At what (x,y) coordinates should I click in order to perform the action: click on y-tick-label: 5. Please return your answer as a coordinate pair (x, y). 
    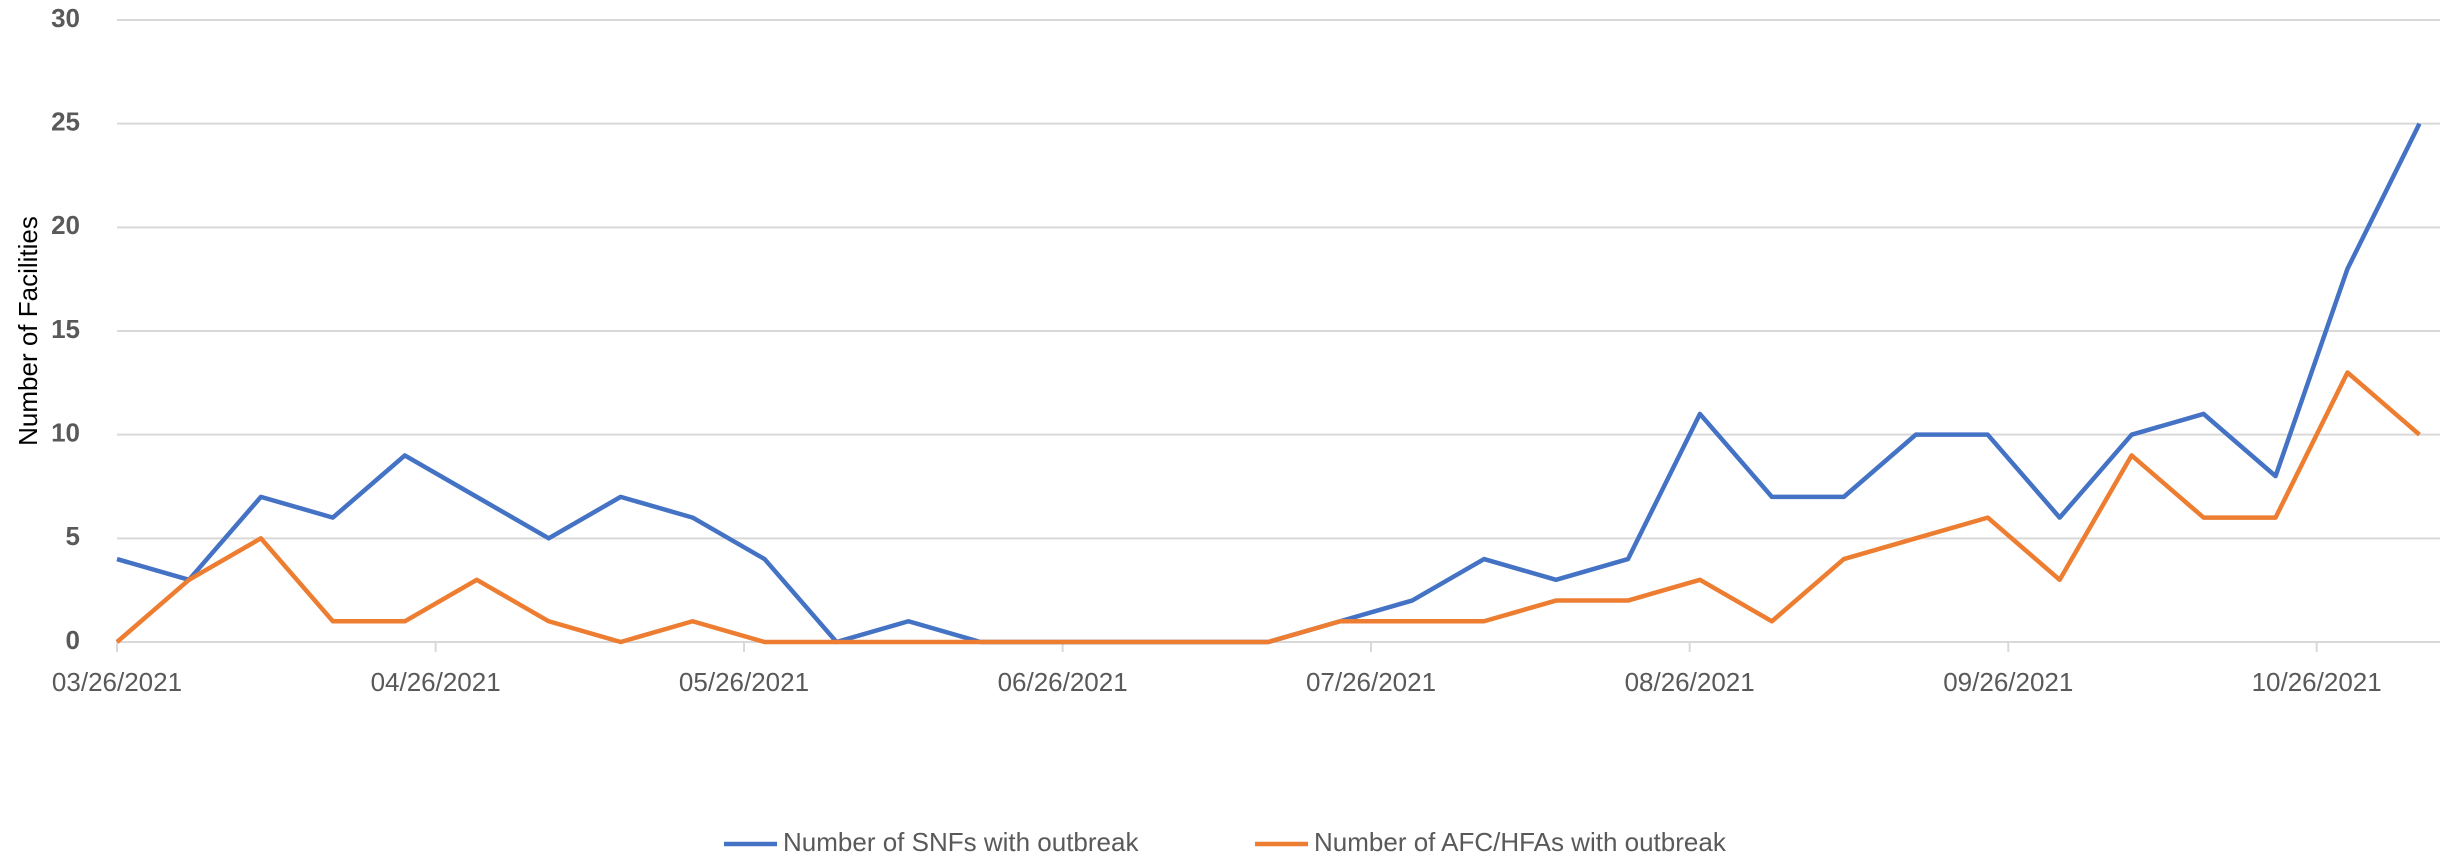
    Looking at the image, I should click on (73, 536).